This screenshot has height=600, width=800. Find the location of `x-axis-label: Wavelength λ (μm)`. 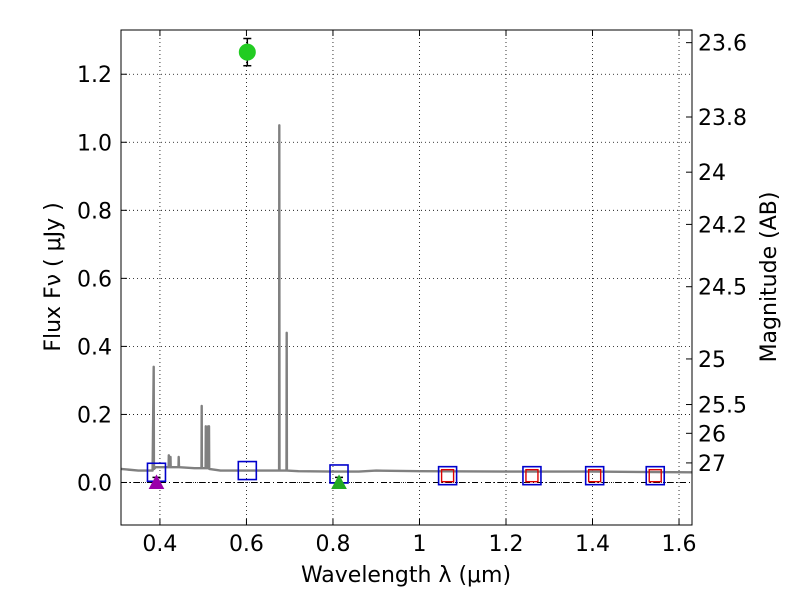

x-axis-label: Wavelength λ (μm) is located at coordinates (406, 575).